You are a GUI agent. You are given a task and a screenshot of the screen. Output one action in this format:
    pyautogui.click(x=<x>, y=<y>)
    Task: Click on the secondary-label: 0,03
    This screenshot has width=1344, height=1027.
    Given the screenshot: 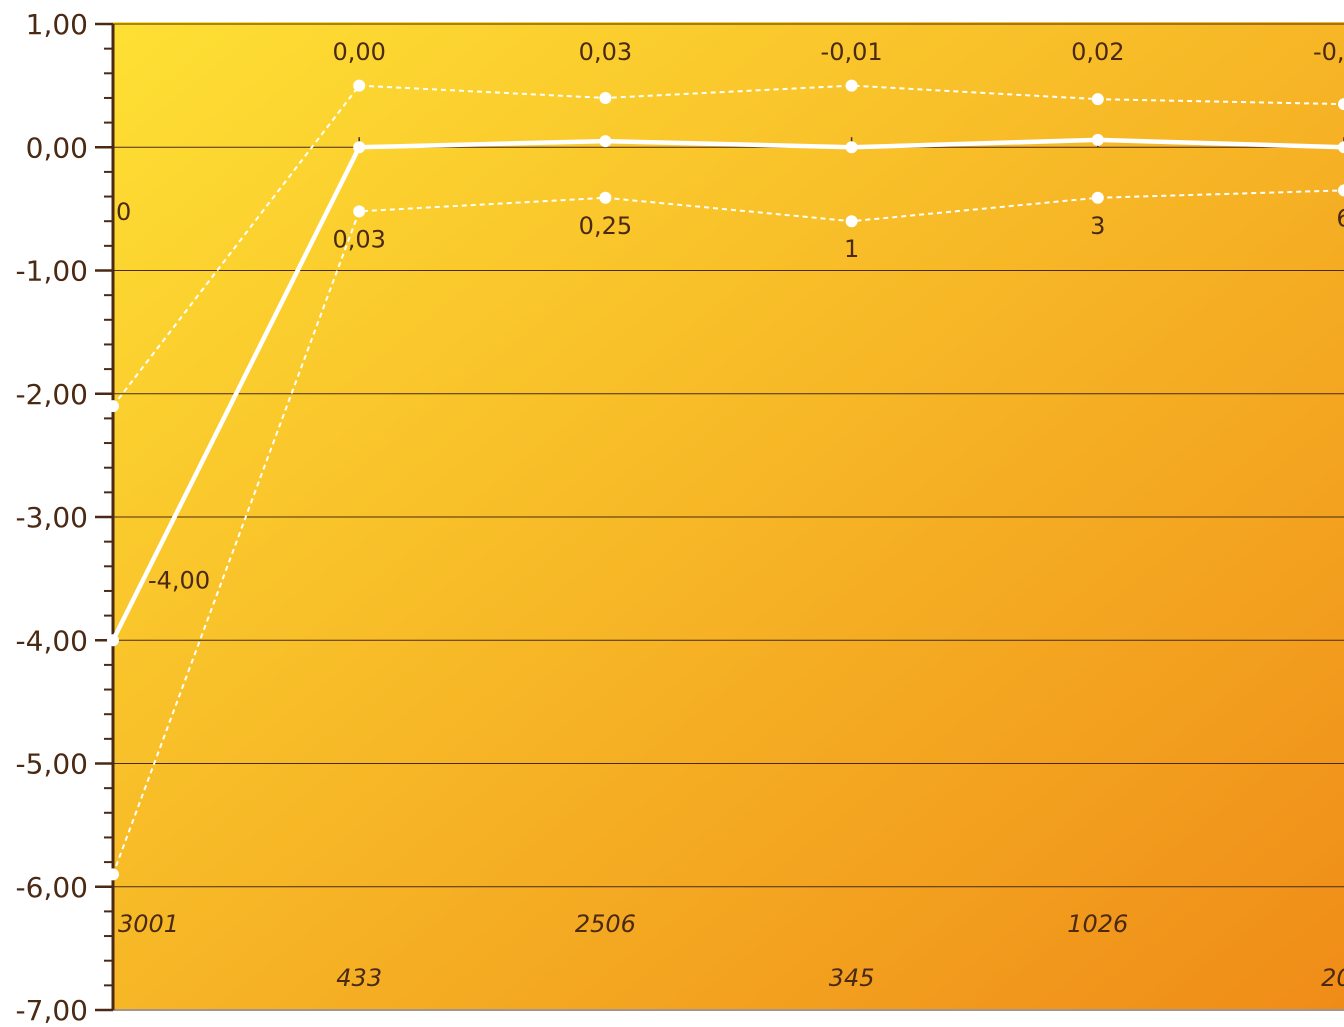 What is the action you would take?
    pyautogui.click(x=358, y=239)
    